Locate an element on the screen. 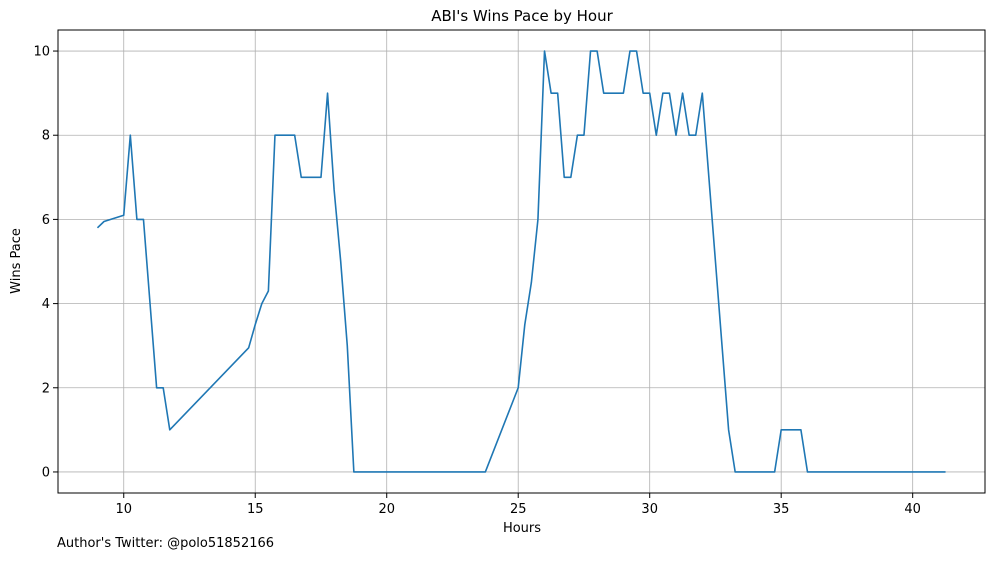 This screenshot has width=997, height=562. y-axis-label: Wins Pace is located at coordinates (16, 261).